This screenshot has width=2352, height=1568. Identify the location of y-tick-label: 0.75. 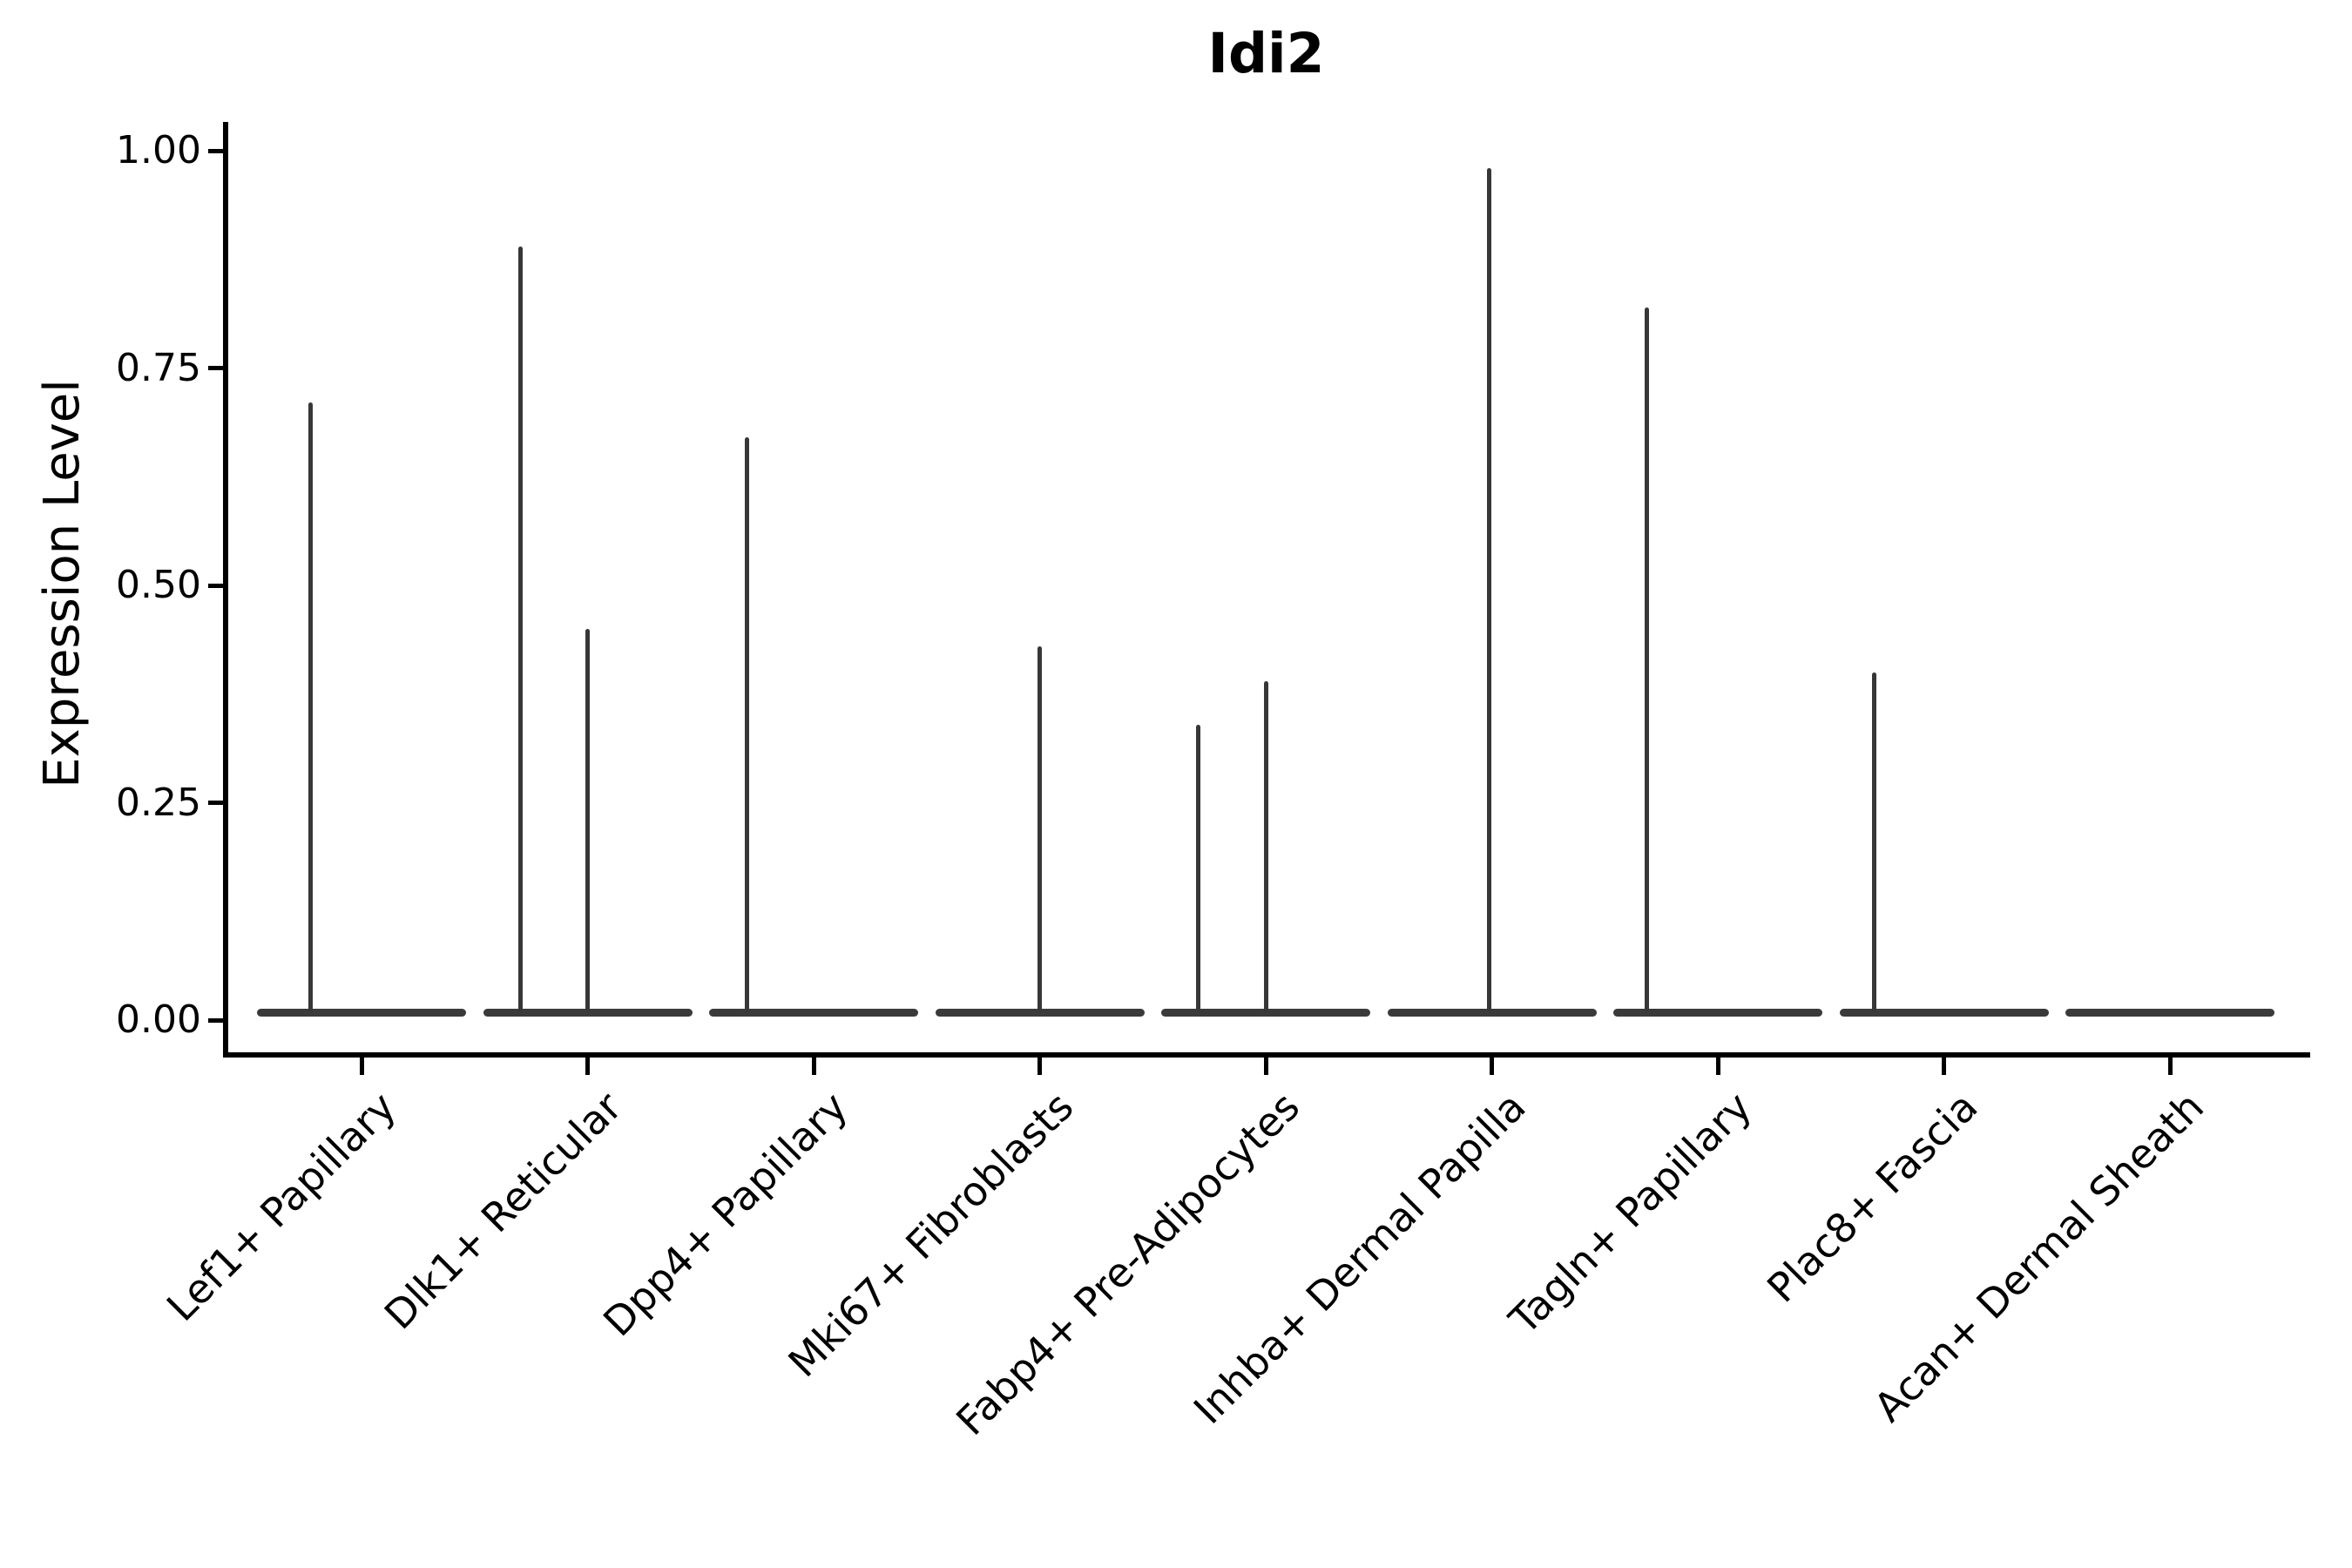
(158, 367).